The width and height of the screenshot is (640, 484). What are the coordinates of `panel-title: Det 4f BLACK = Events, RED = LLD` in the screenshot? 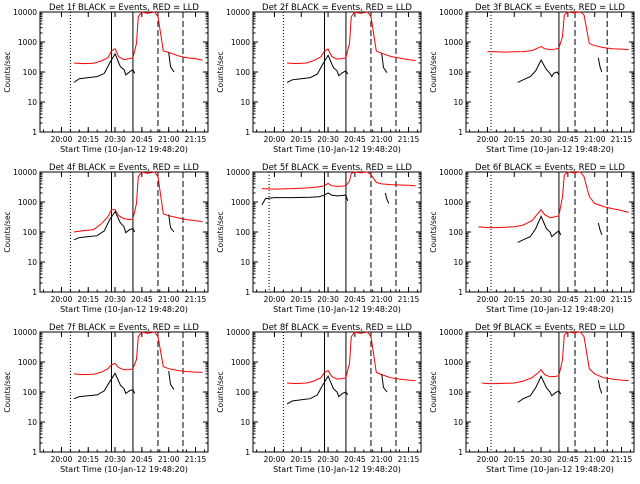 It's located at (124, 168).